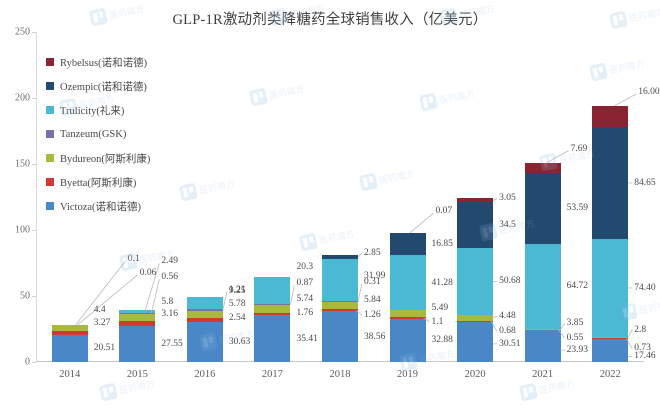 Image resolution: width=660 pixels, height=412 pixels. I want to click on bar-group: 2020, so click(475, 206).